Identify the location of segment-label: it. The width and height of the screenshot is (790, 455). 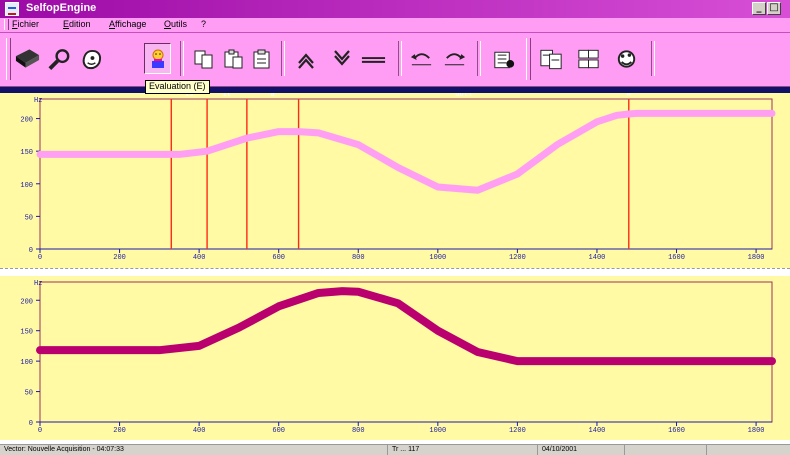
(227, 96).